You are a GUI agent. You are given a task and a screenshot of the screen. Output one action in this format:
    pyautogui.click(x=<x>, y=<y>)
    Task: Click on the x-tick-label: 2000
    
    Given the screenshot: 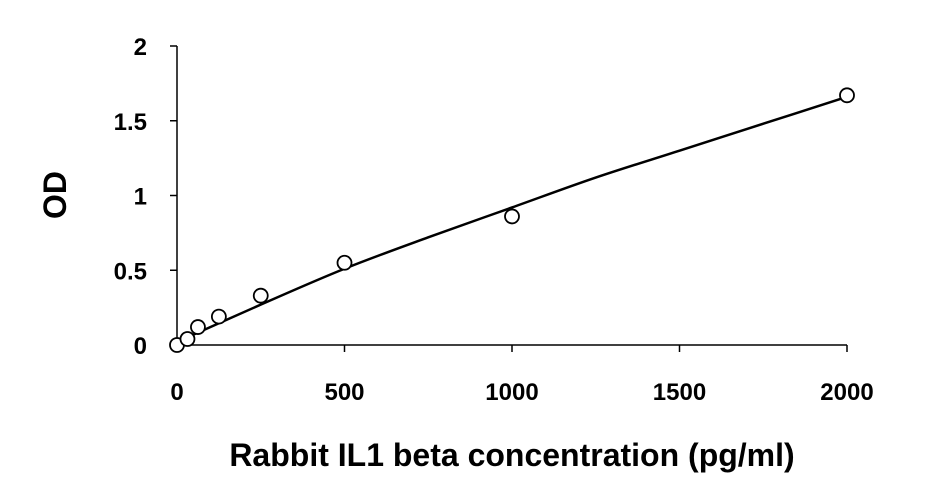 What is the action you would take?
    pyautogui.click(x=846, y=392)
    